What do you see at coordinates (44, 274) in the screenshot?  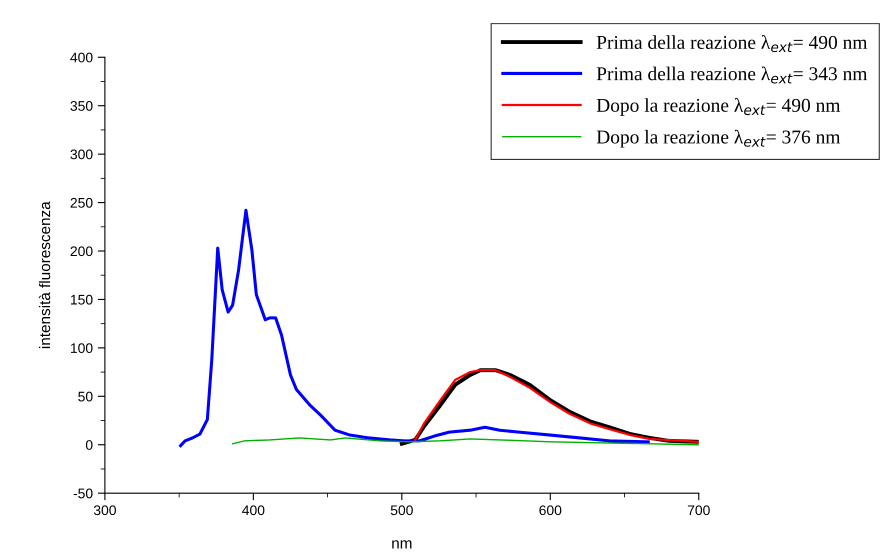 I see `y-axis-title: intensità fluorescenza` at bounding box center [44, 274].